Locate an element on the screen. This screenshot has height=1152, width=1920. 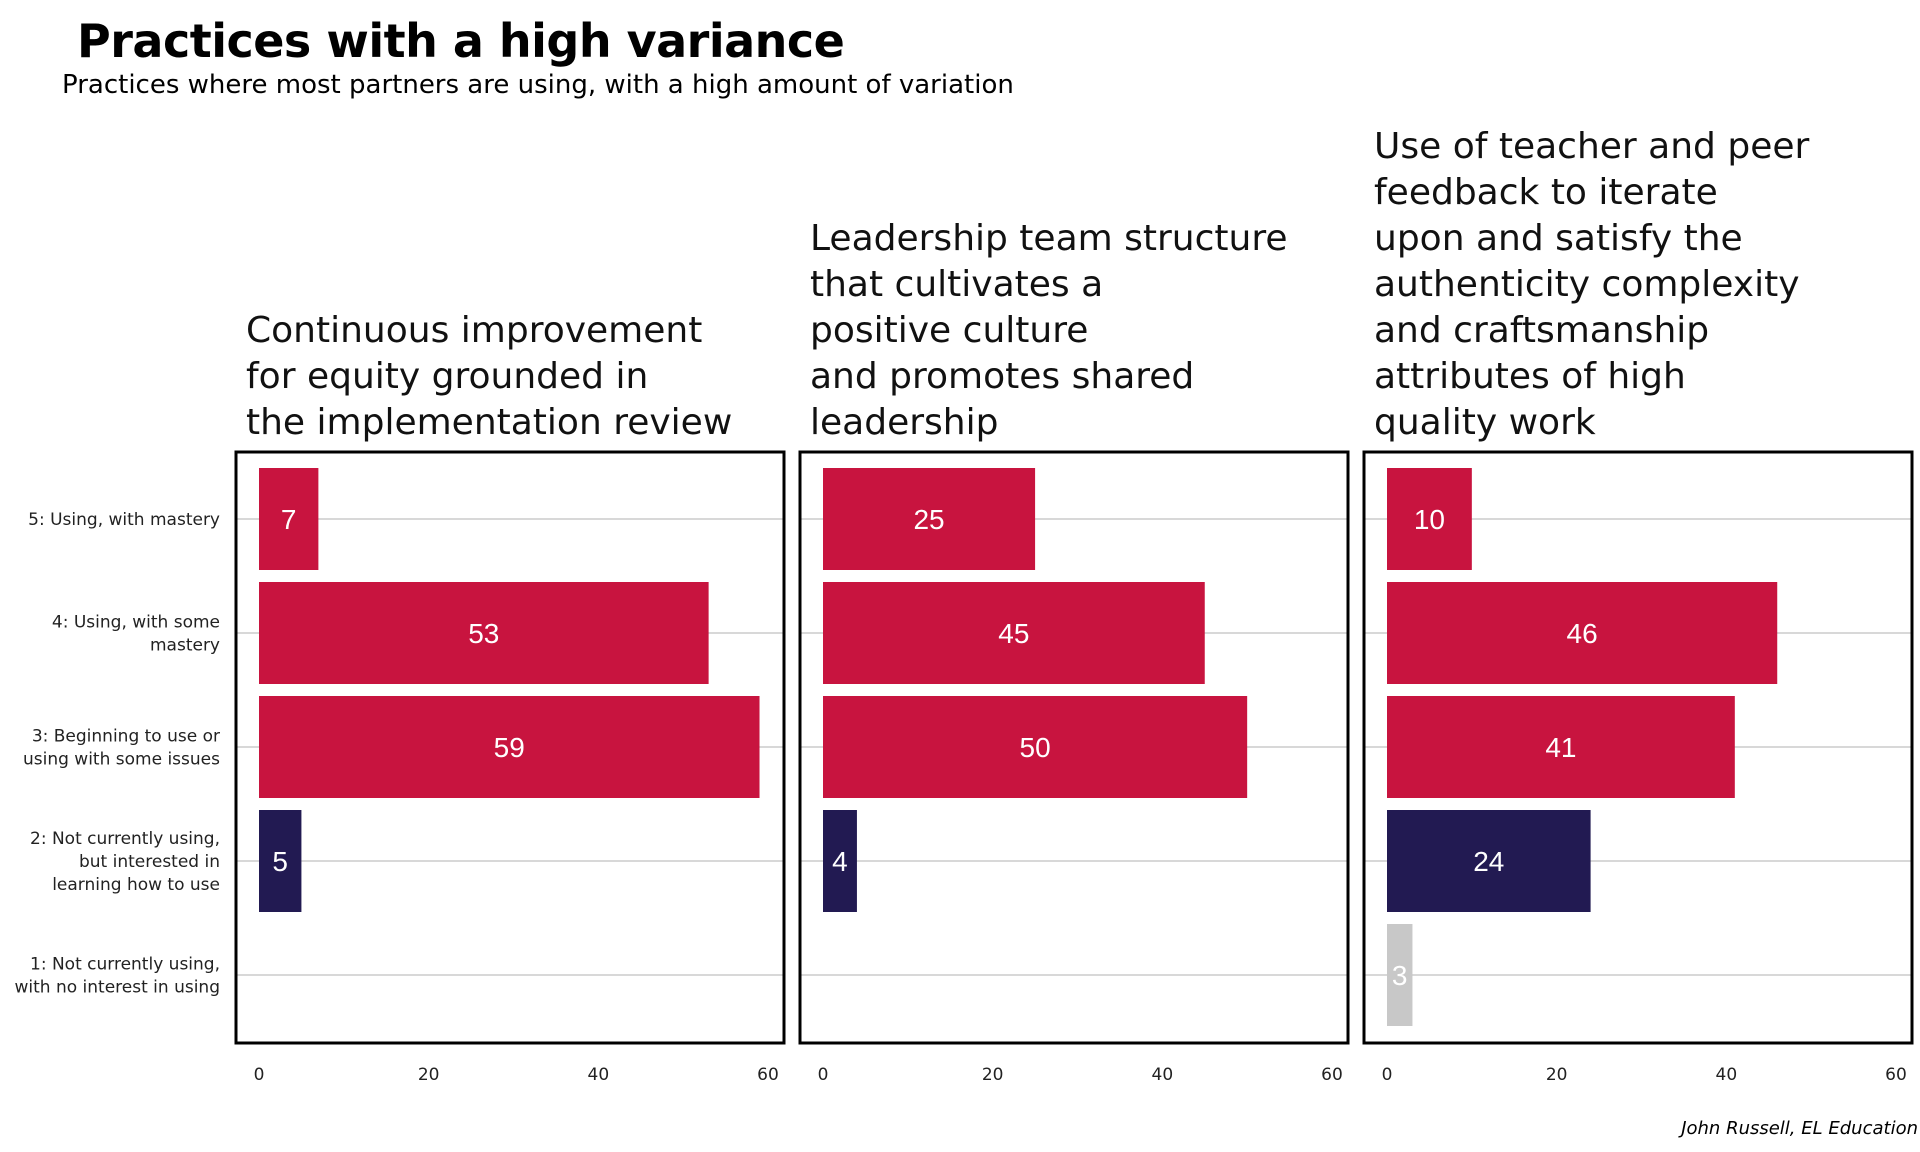
x-tick-panel1-20: 20 is located at coordinates (429, 1075).